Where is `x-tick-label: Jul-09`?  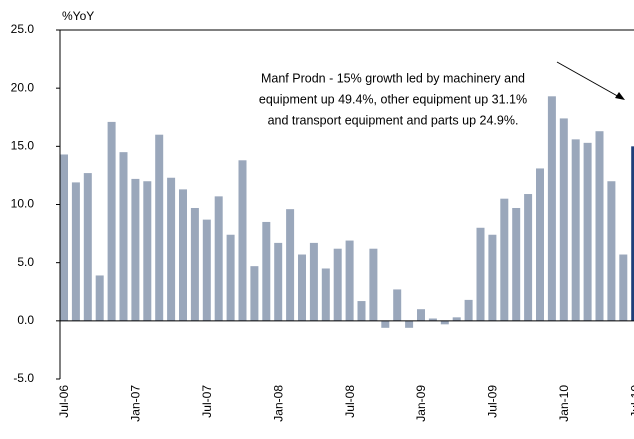 x-tick-label: Jul-09 is located at coordinates (493, 401).